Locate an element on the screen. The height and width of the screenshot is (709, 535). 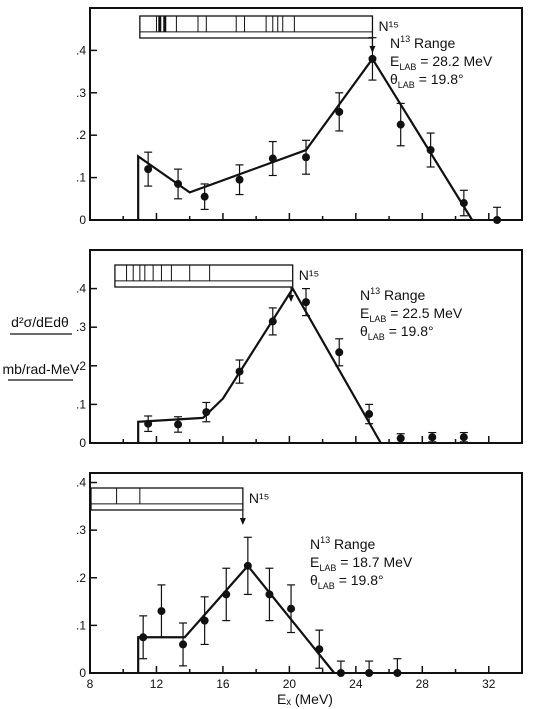
info-line: ELAB = 18.7 MeV is located at coordinates (361, 563).